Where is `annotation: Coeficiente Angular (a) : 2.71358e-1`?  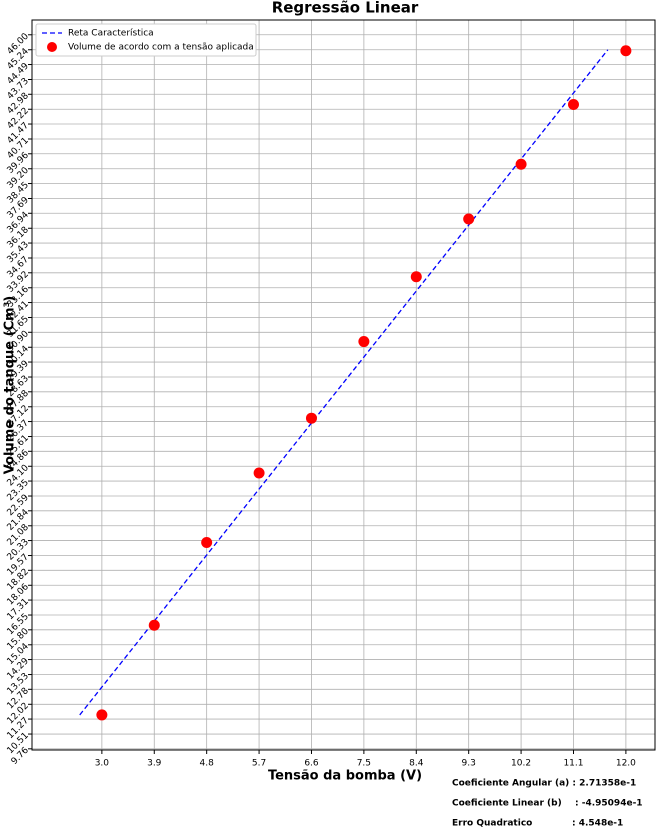
annotation: Coeficiente Angular (a) : 2.71358e-1 is located at coordinates (544, 784).